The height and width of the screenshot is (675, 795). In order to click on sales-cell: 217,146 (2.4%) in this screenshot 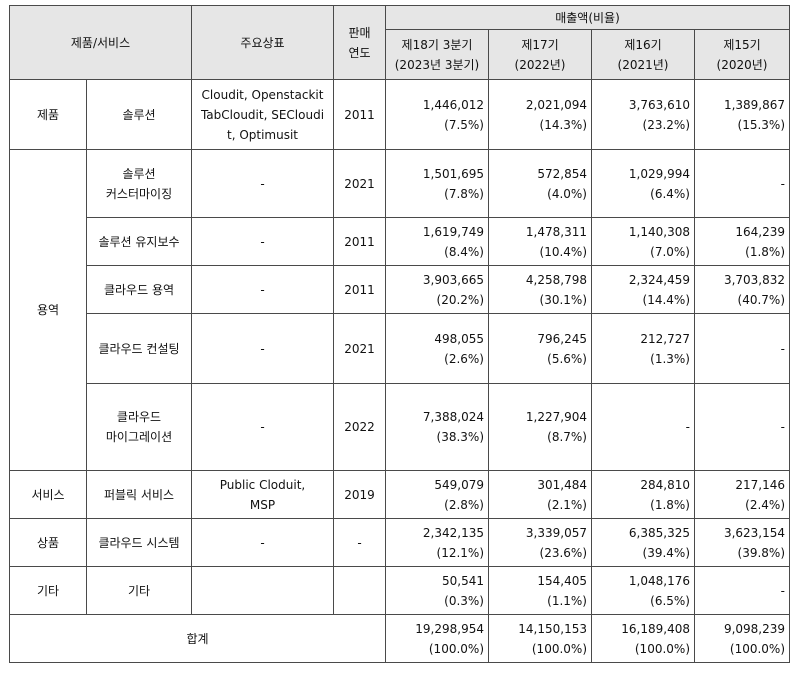, I will do `click(742, 494)`.